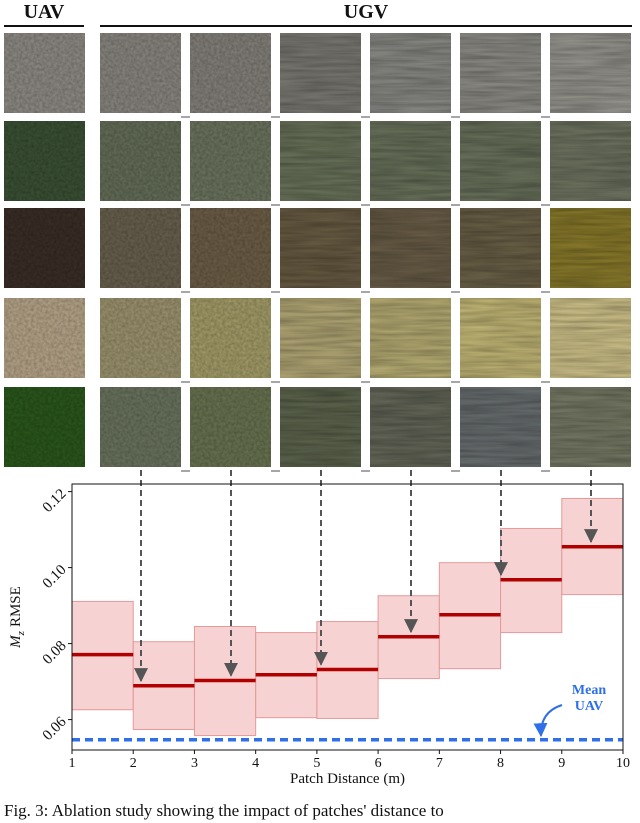 The image size is (640, 823). What do you see at coordinates (561, 763) in the screenshot?
I see `x-tick-label: 9` at bounding box center [561, 763].